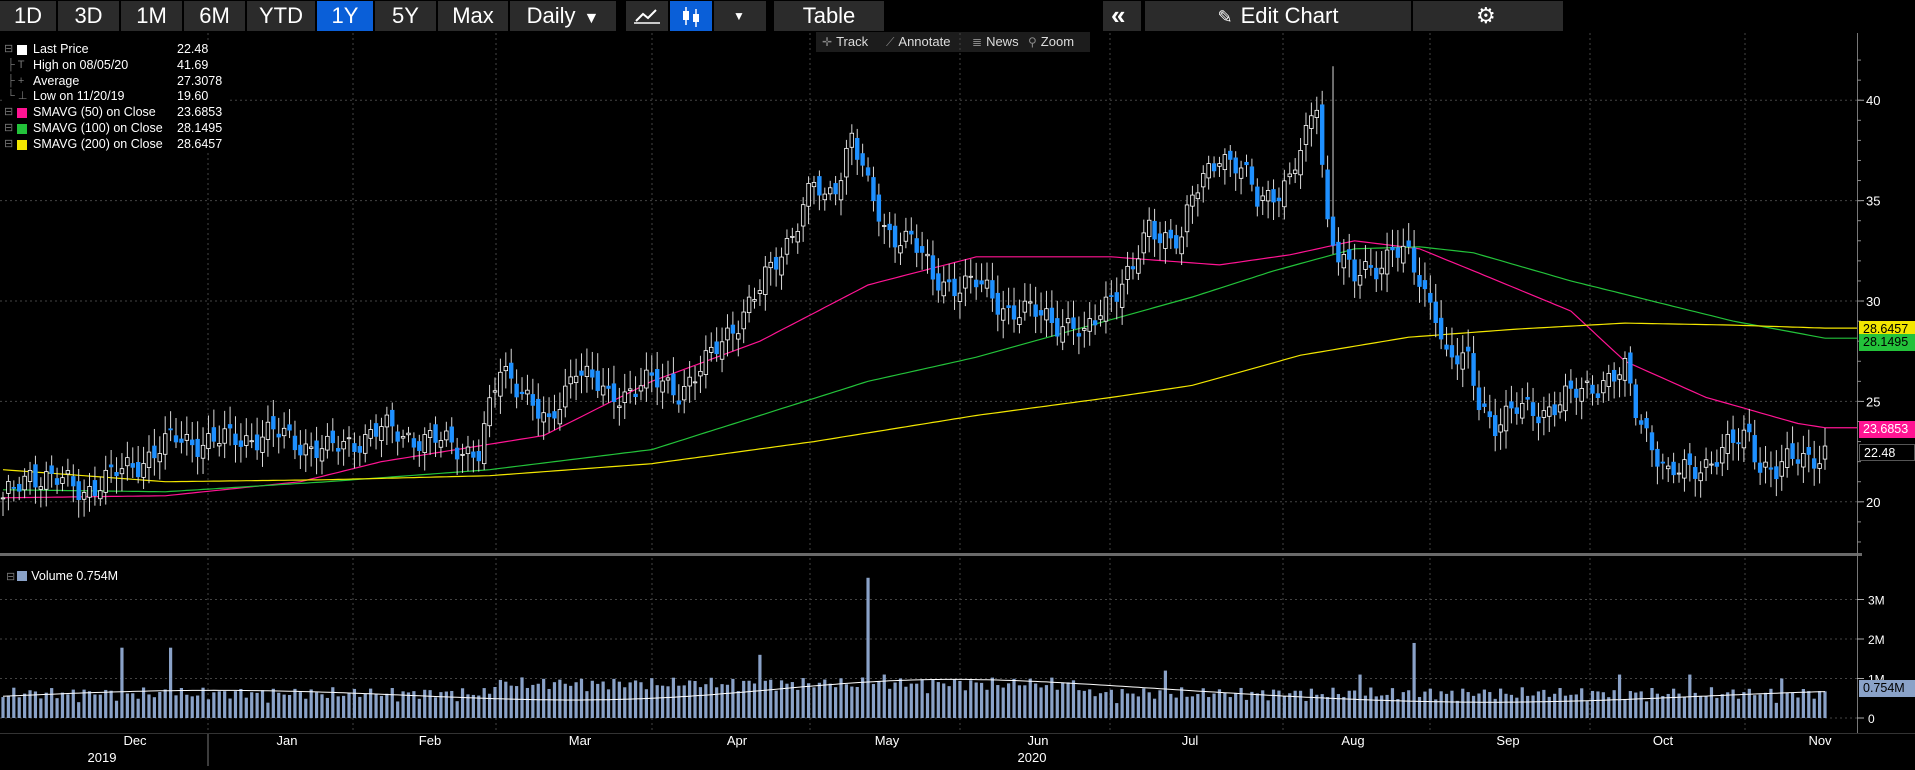 The width and height of the screenshot is (1915, 770). Describe the element at coordinates (282, 16) in the screenshot. I see `range-ytd-button: YTD` at that location.